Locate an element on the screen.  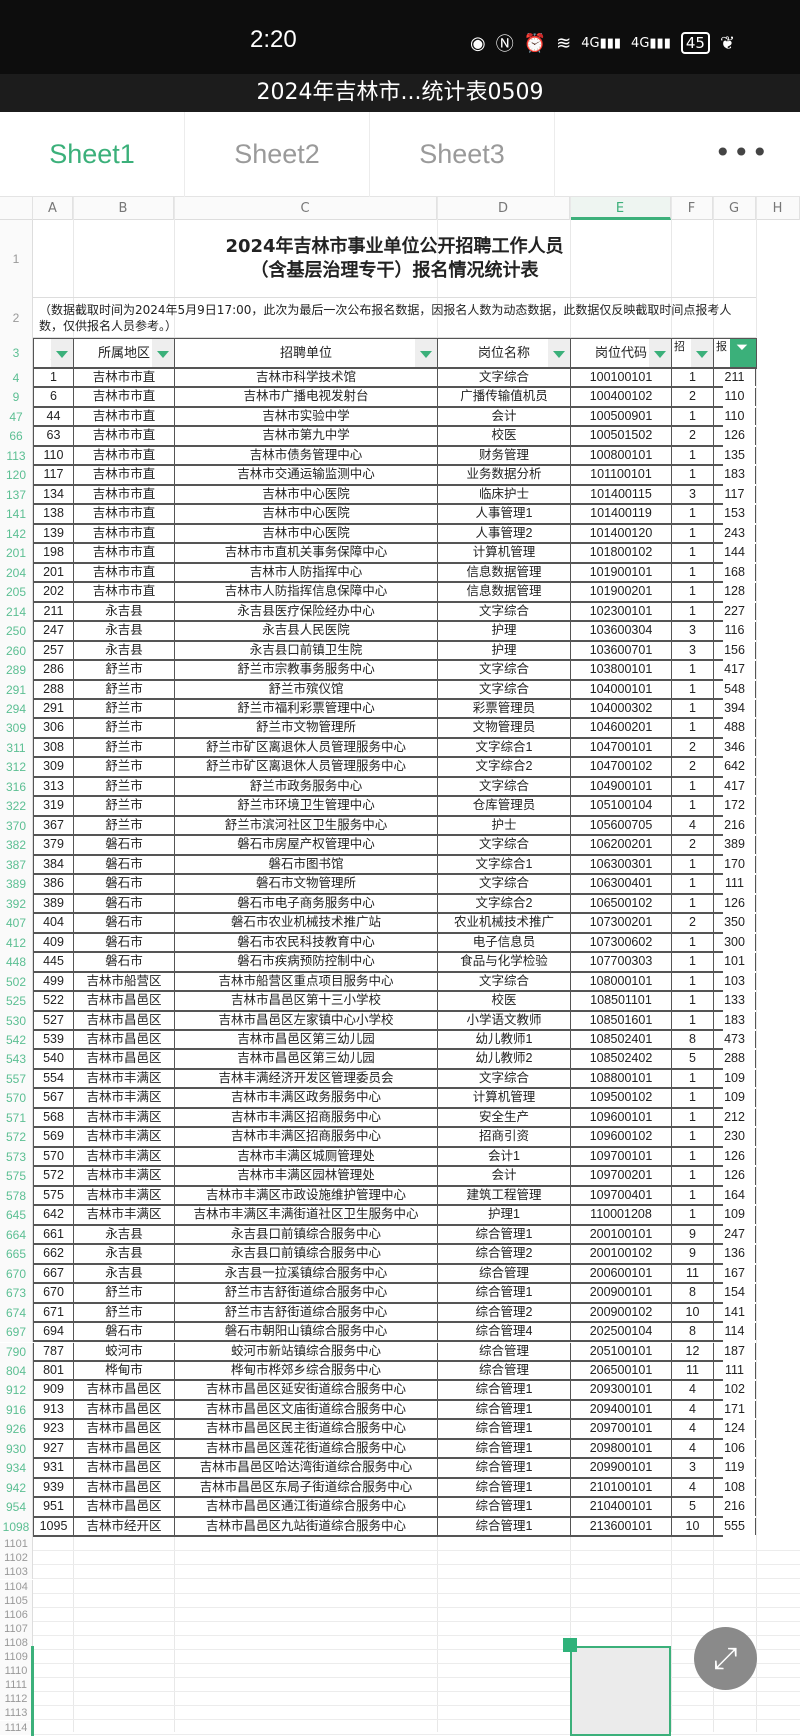
cell-applicants: 167 is located at coordinates (734, 1273).